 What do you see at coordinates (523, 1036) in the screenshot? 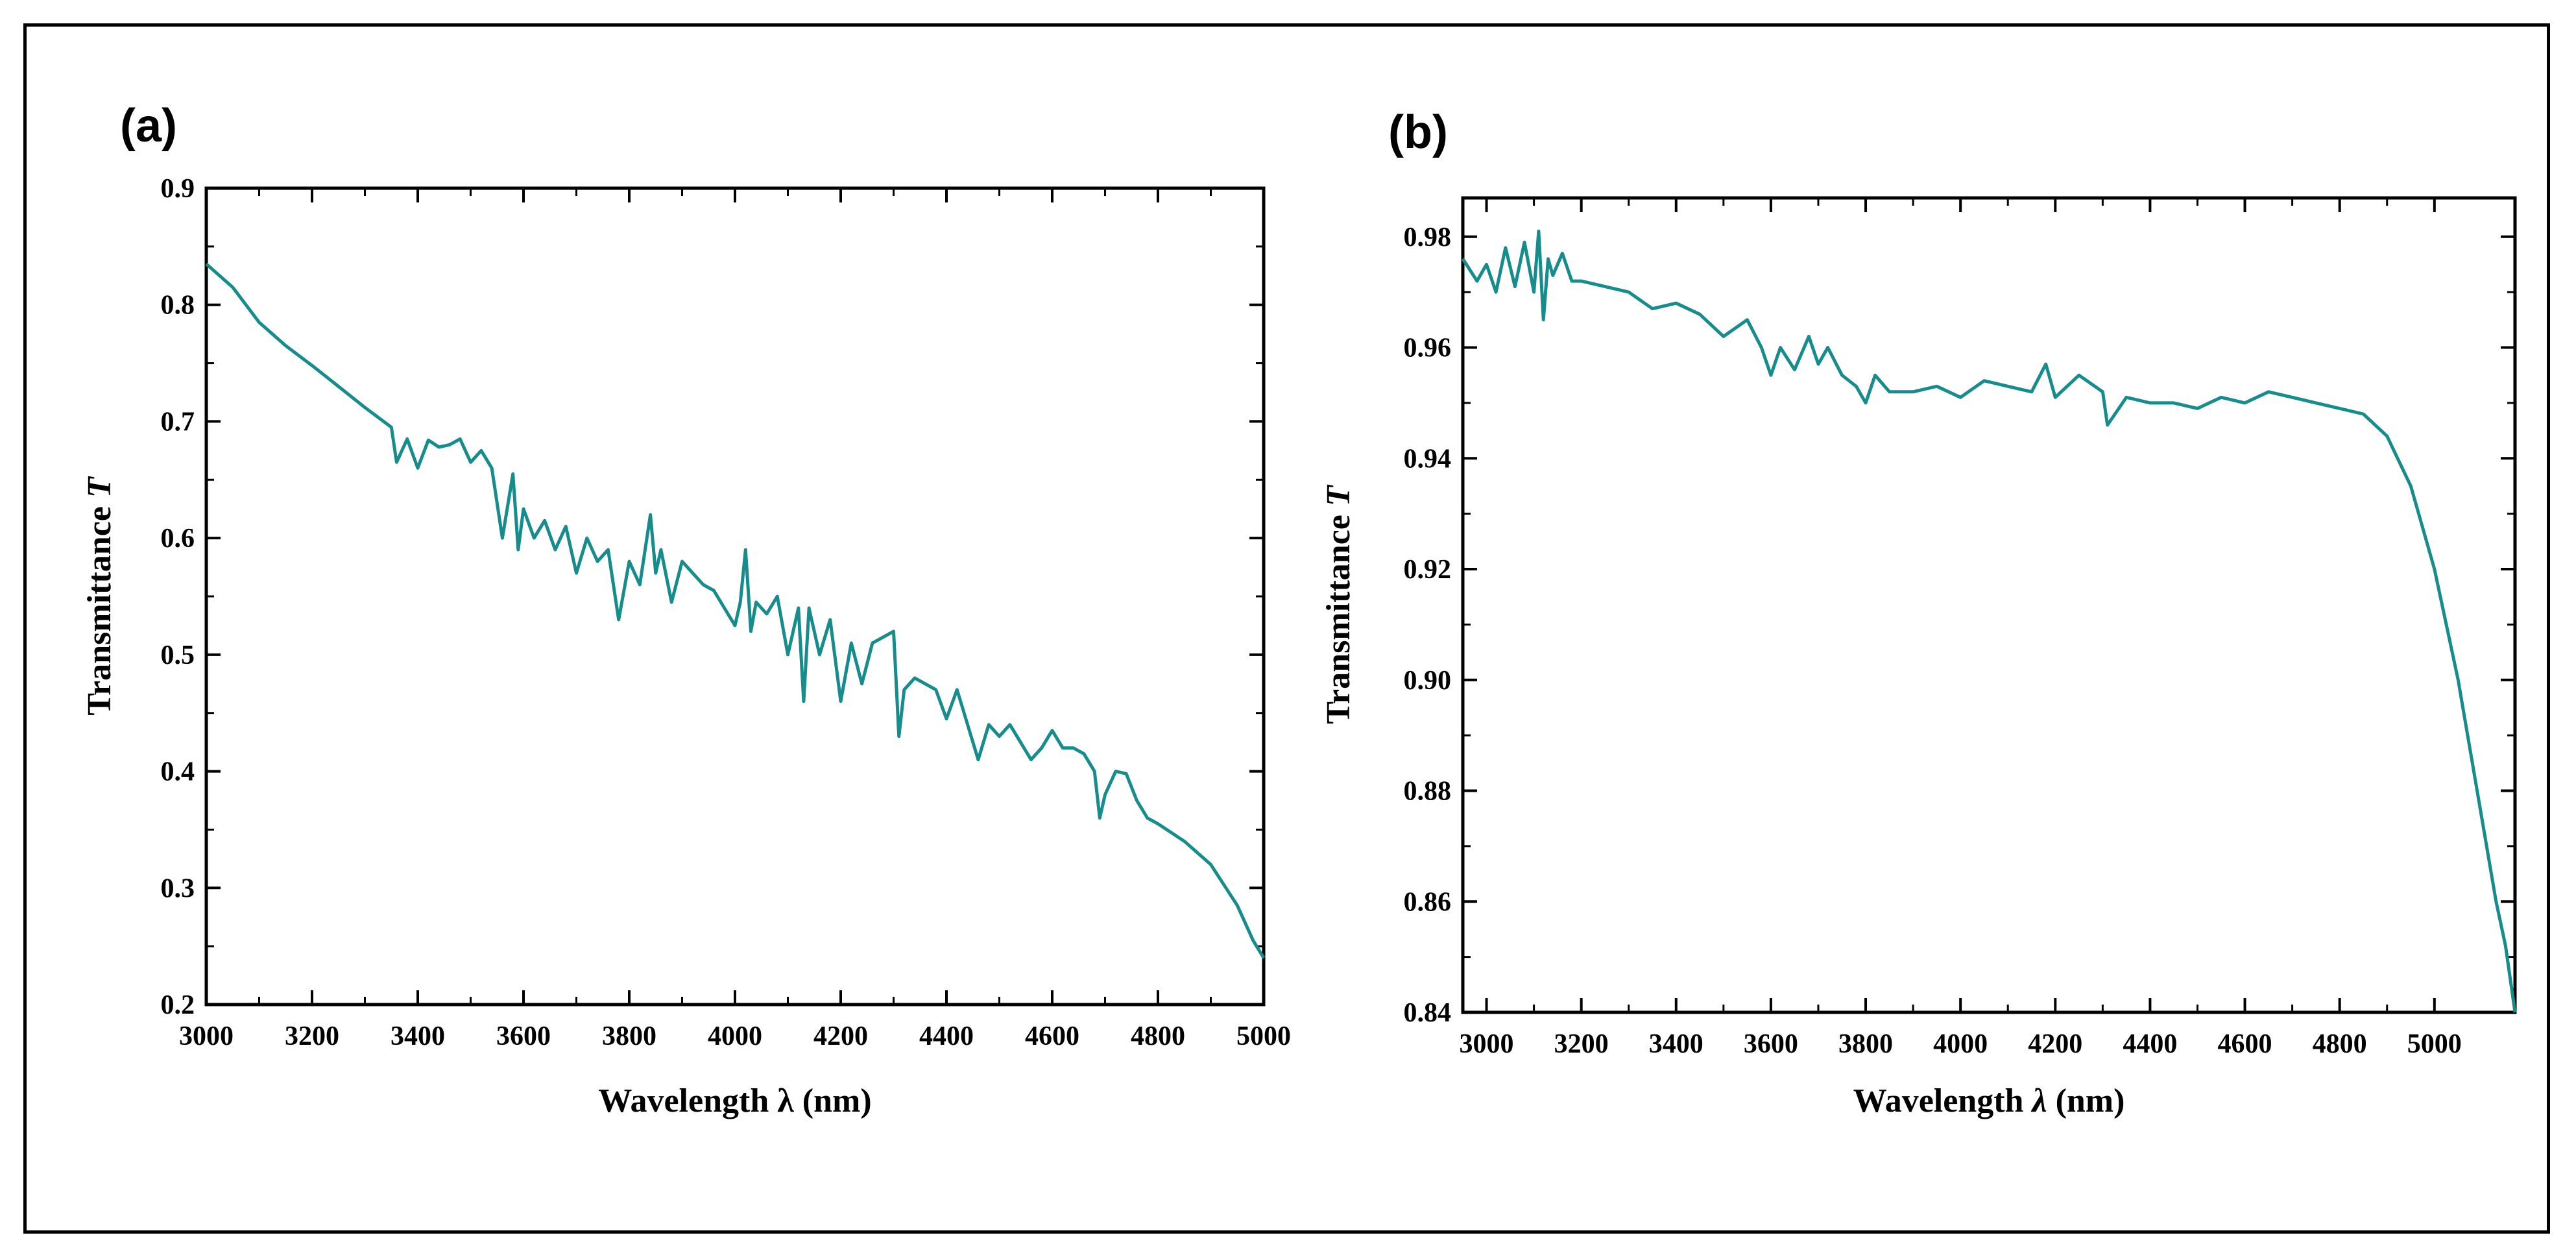
I see `panel-a-x-tick-label: 3600` at bounding box center [523, 1036].